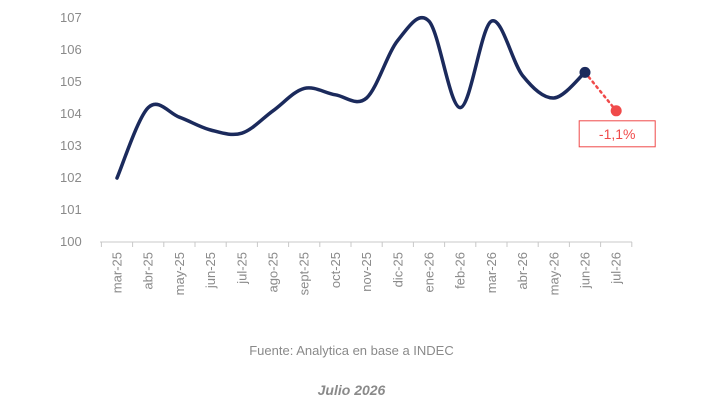  What do you see at coordinates (241, 268) in the screenshot?
I see `x-tick-label: jul-25` at bounding box center [241, 268].